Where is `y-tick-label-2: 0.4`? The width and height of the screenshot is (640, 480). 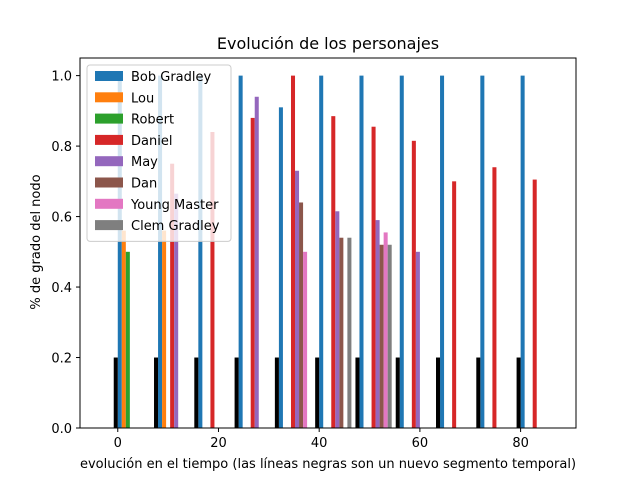 y-tick-label-2: 0.4 is located at coordinates (61, 288).